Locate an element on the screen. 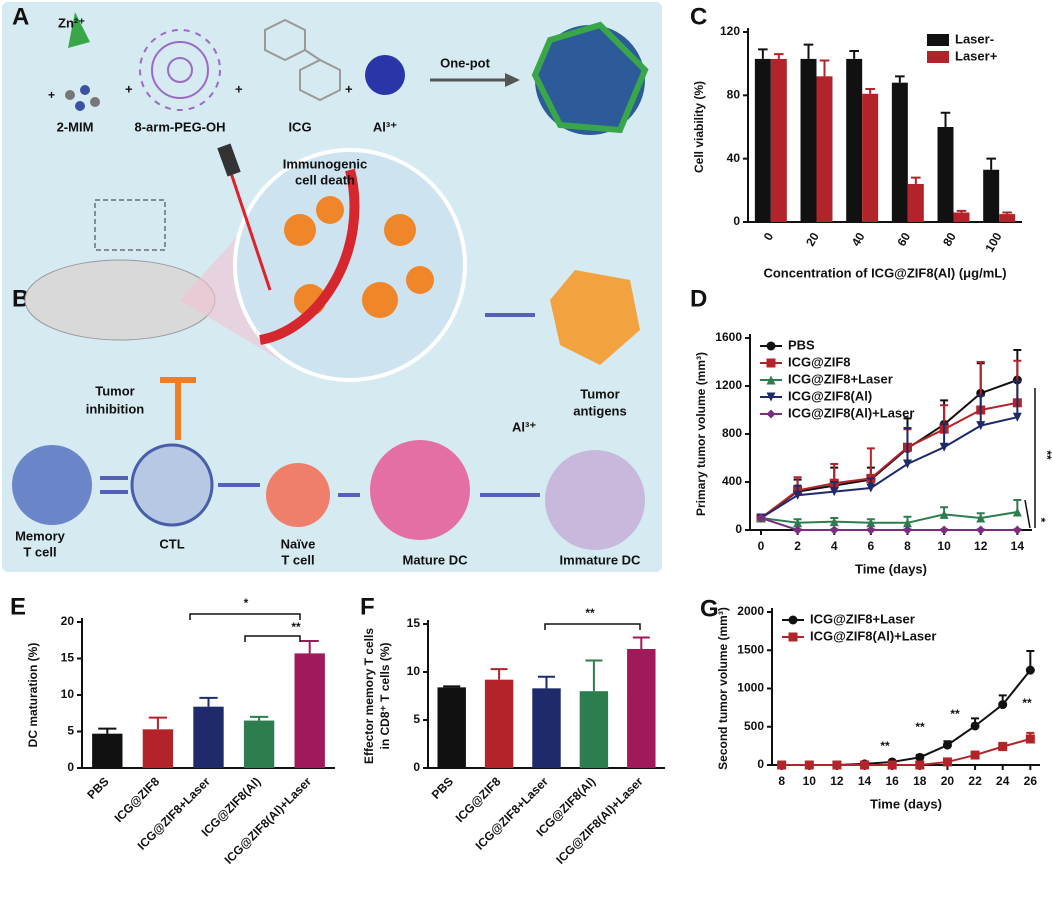 This screenshot has width=1052, height=916. x-tick-label: 12 is located at coordinates (837, 781).